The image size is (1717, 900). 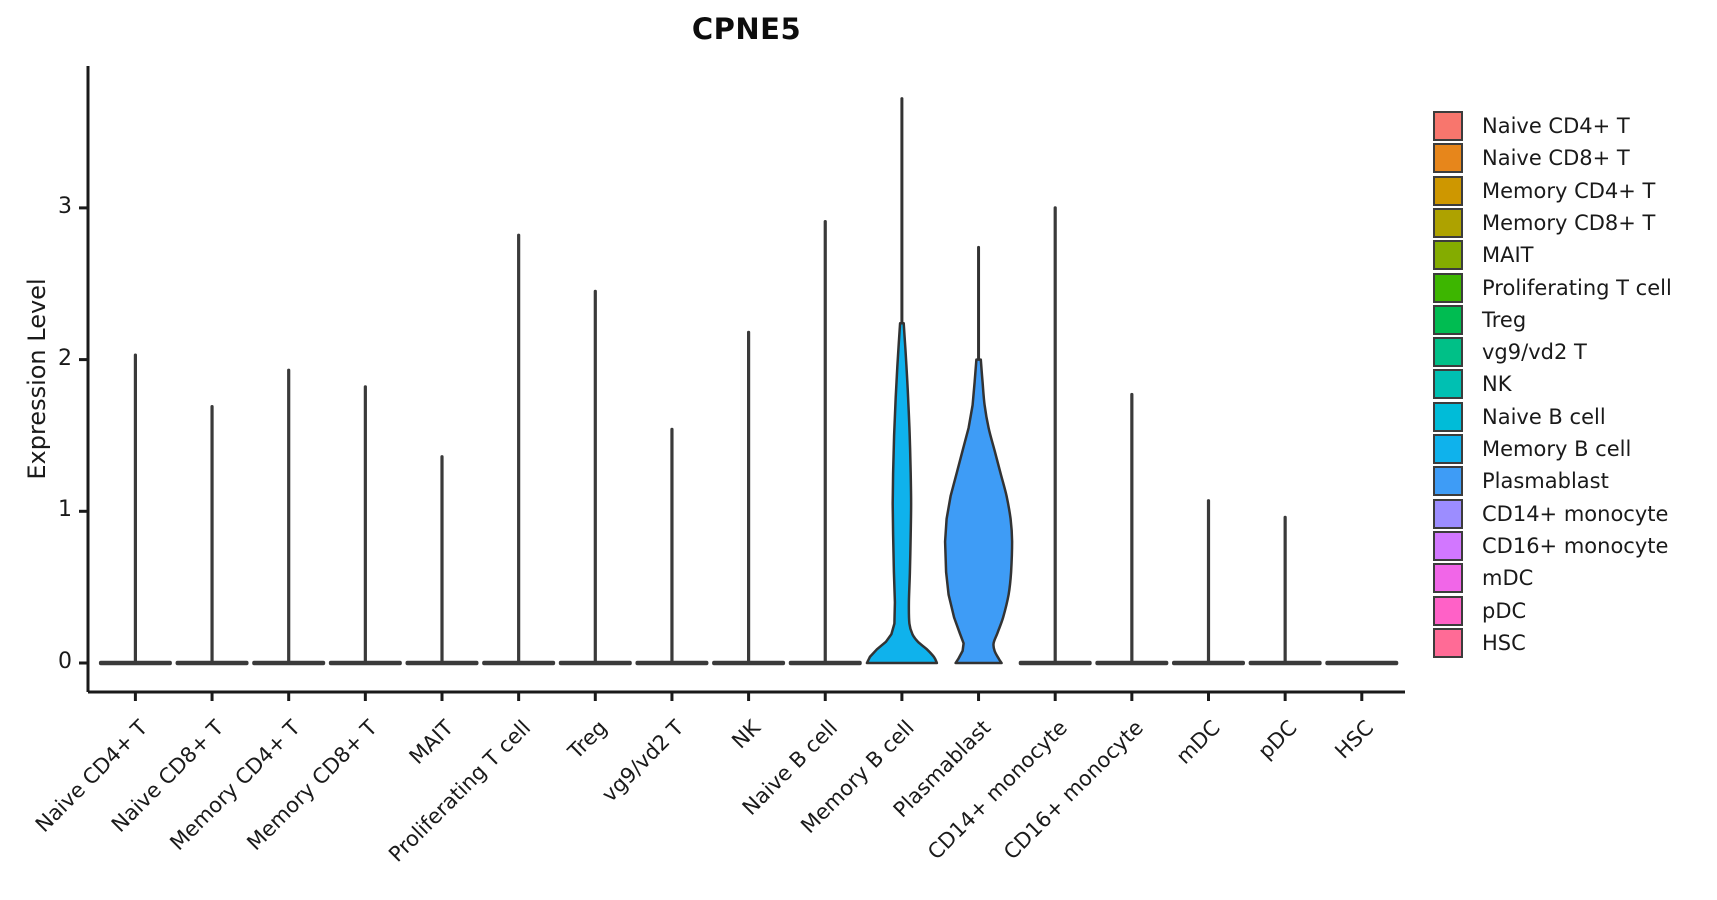 I want to click on y-tick-label: 1, so click(x=65, y=510).